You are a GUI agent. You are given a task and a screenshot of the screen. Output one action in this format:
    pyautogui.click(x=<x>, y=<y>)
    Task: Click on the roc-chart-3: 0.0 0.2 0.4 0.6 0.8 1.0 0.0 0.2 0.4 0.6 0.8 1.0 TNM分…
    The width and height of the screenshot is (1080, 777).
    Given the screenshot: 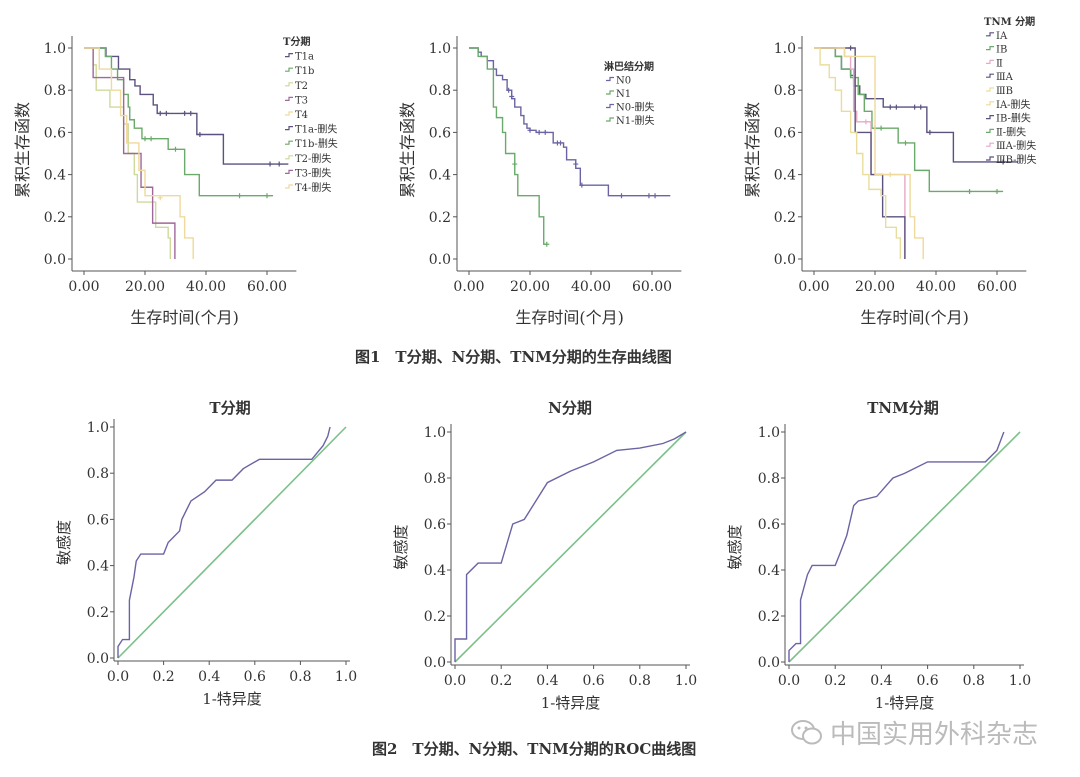 What is the action you would take?
    pyautogui.click(x=878, y=555)
    